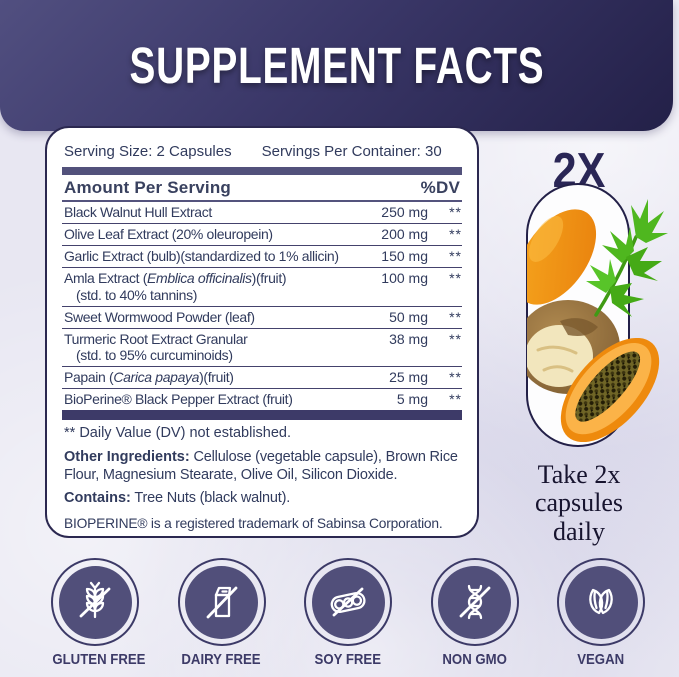  What do you see at coordinates (178, 399) in the screenshot?
I see `ingredient-name: BioPerine® Black Pepper Extract (fruit)` at bounding box center [178, 399].